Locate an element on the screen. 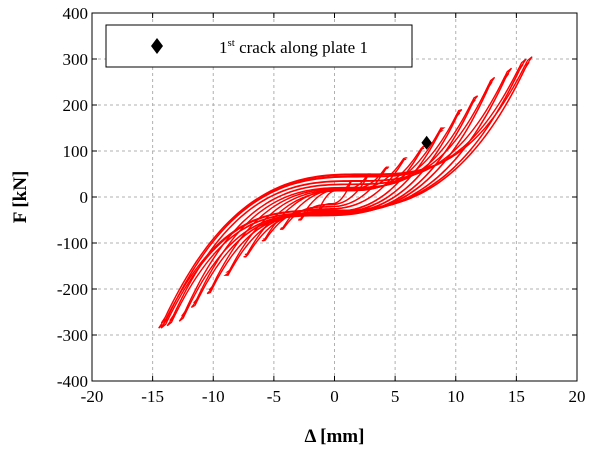 The height and width of the screenshot is (450, 590). x-tick-label: -20 is located at coordinates (92, 396).